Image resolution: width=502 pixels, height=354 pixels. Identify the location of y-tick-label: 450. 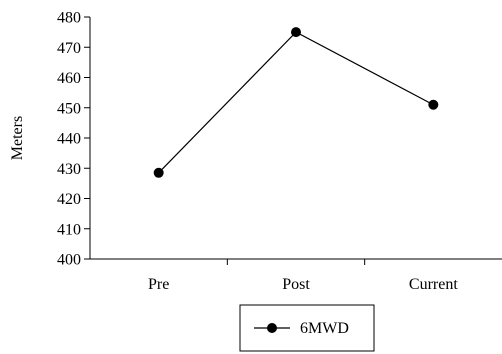
(69, 108).